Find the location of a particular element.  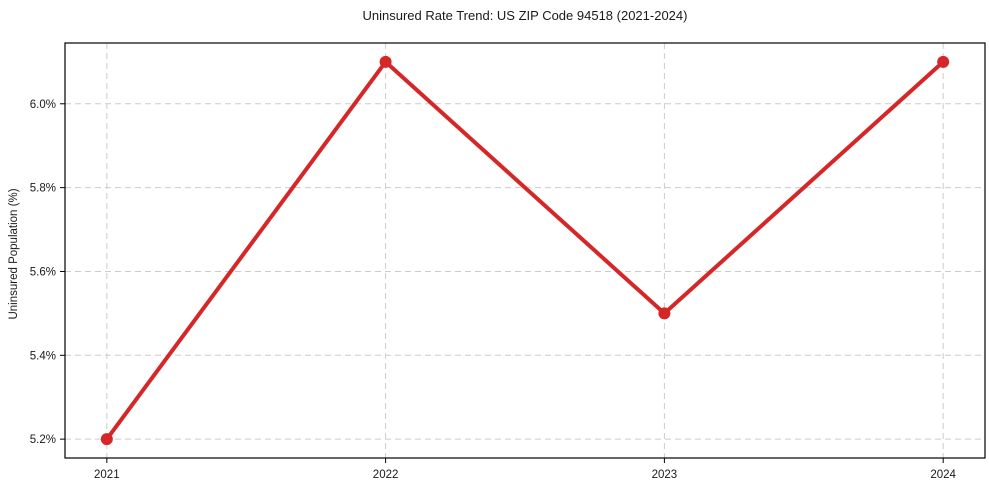

data-point-2021 is located at coordinates (106, 439).